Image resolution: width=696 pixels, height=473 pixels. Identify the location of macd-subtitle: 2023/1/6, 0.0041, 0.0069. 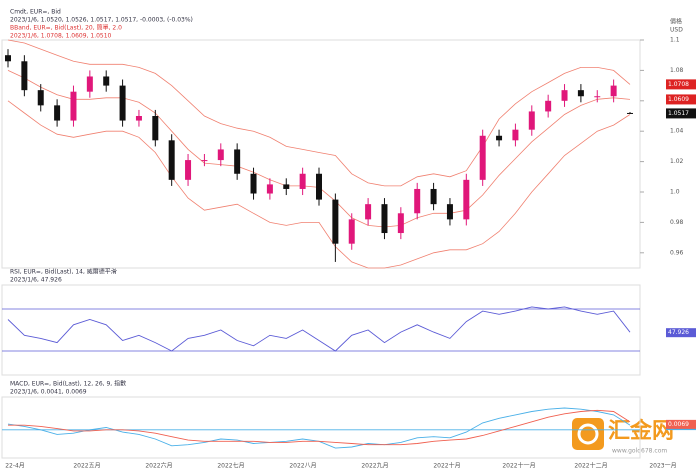
(48, 392).